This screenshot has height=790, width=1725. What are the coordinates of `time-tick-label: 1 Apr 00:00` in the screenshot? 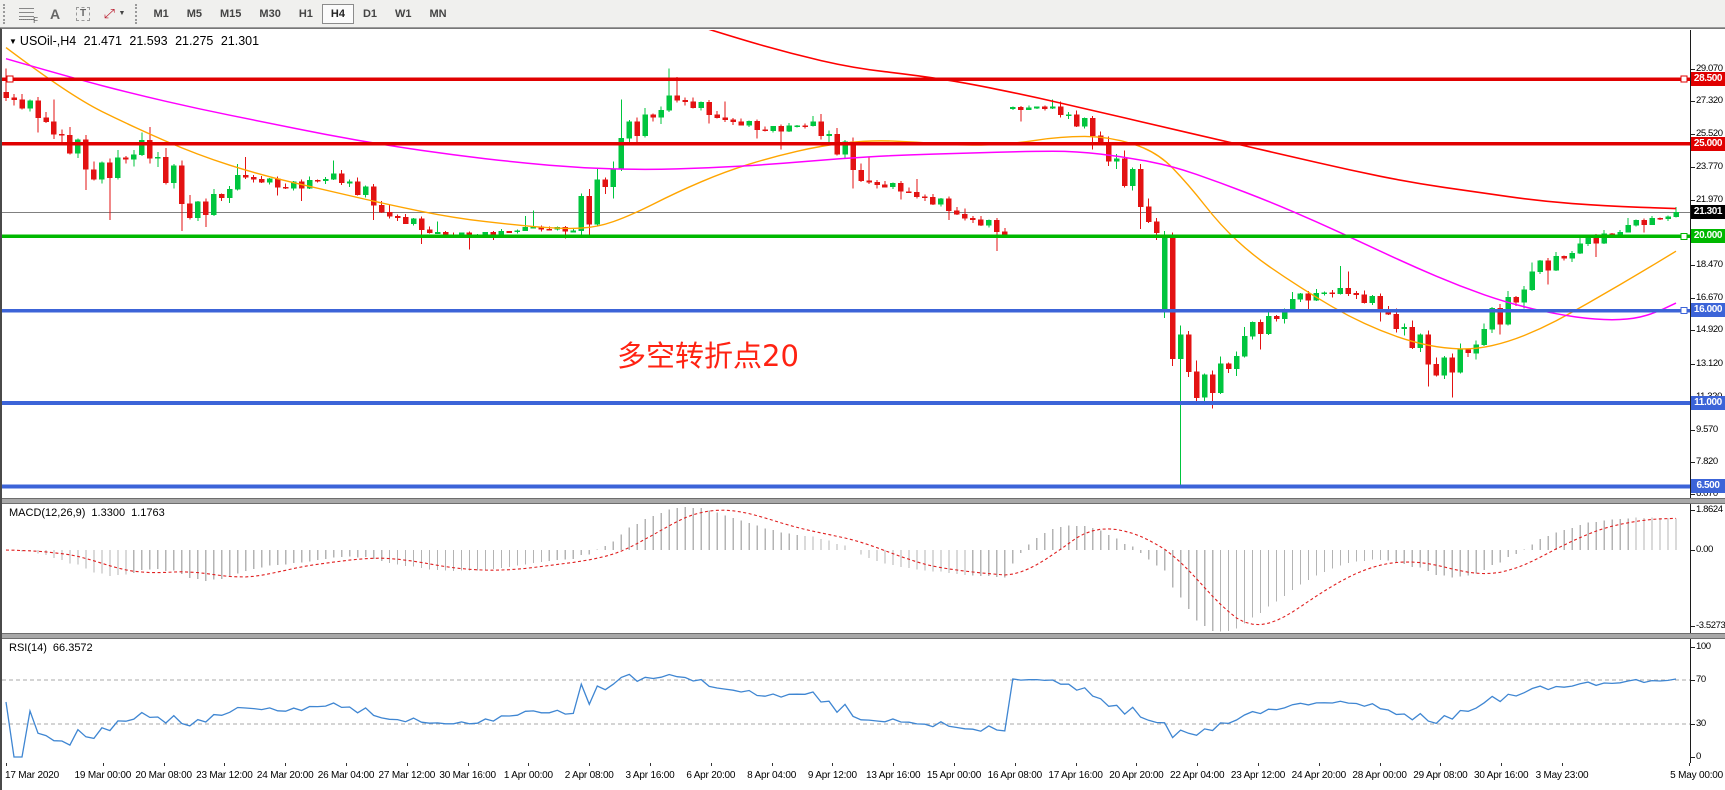 It's located at (528, 775).